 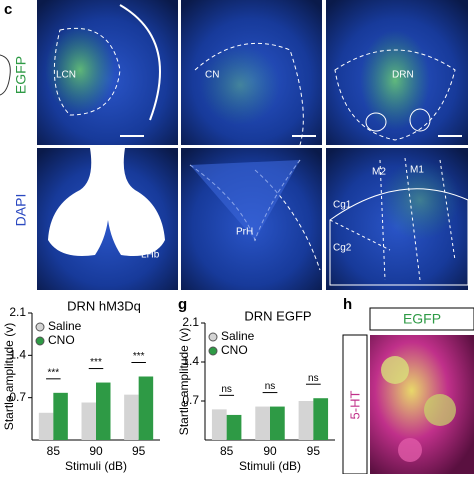 What do you see at coordinates (244, 232) in the screenshot?
I see `region-label: PrH` at bounding box center [244, 232].